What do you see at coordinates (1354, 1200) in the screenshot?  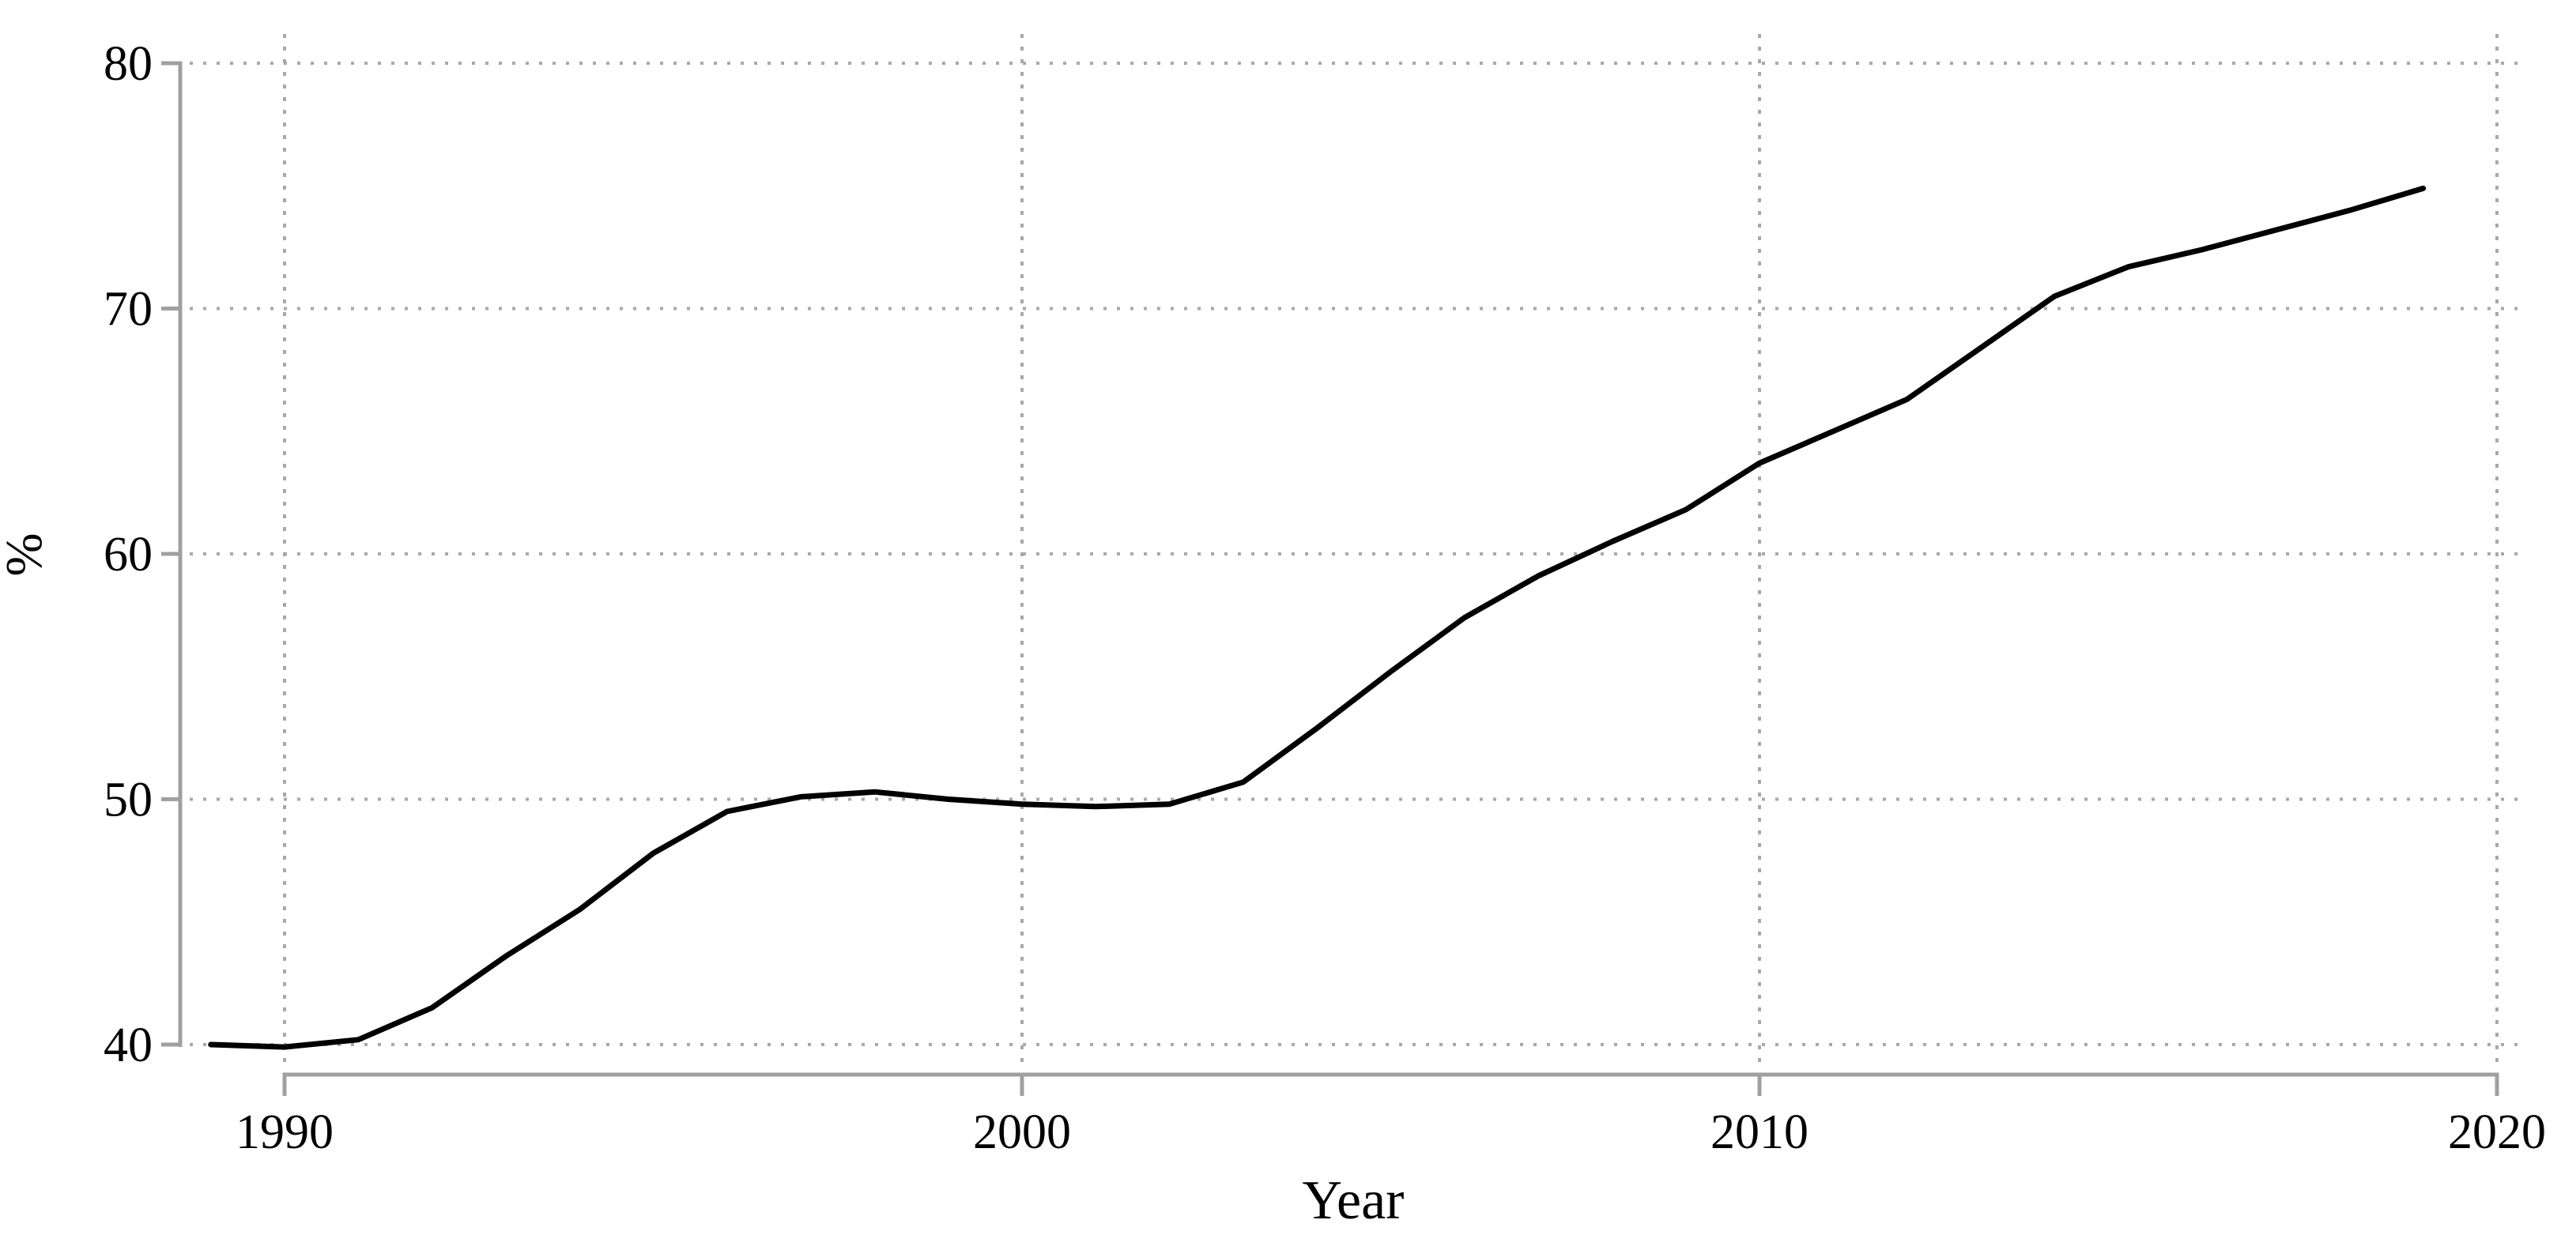 I see `x-axis-title: Year` at bounding box center [1354, 1200].